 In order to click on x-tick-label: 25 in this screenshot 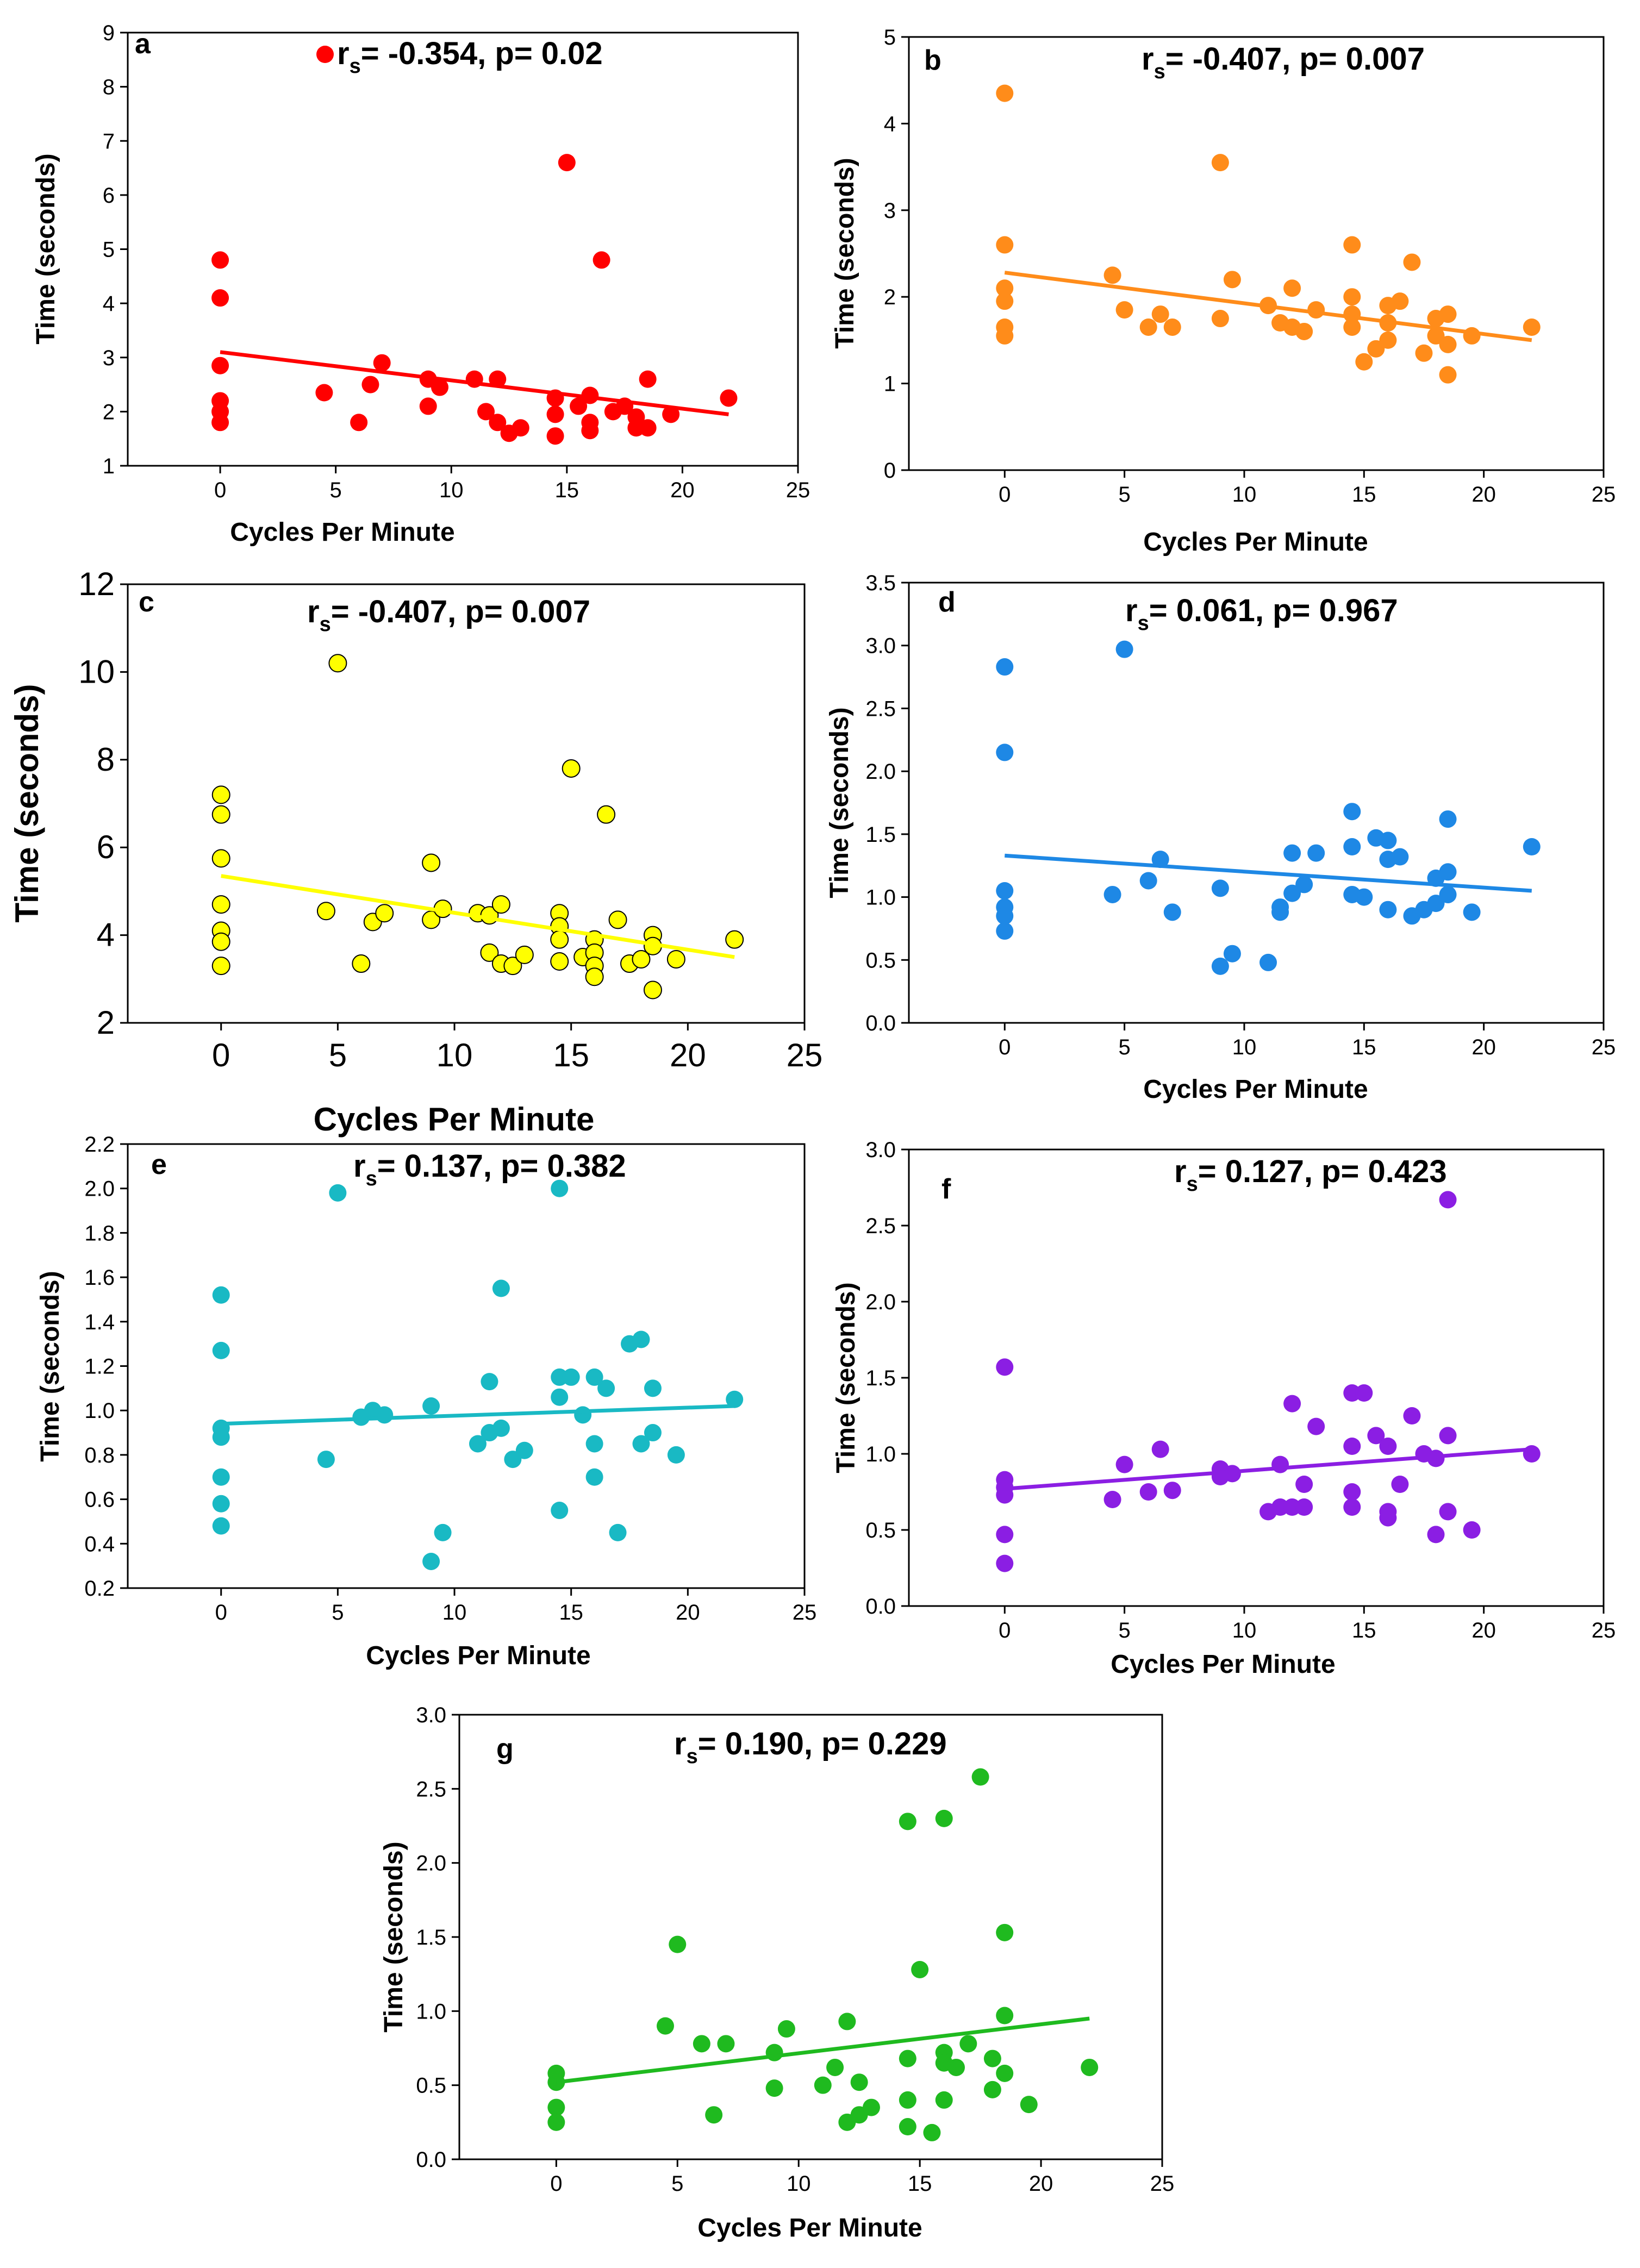, I will do `click(1604, 1047)`.